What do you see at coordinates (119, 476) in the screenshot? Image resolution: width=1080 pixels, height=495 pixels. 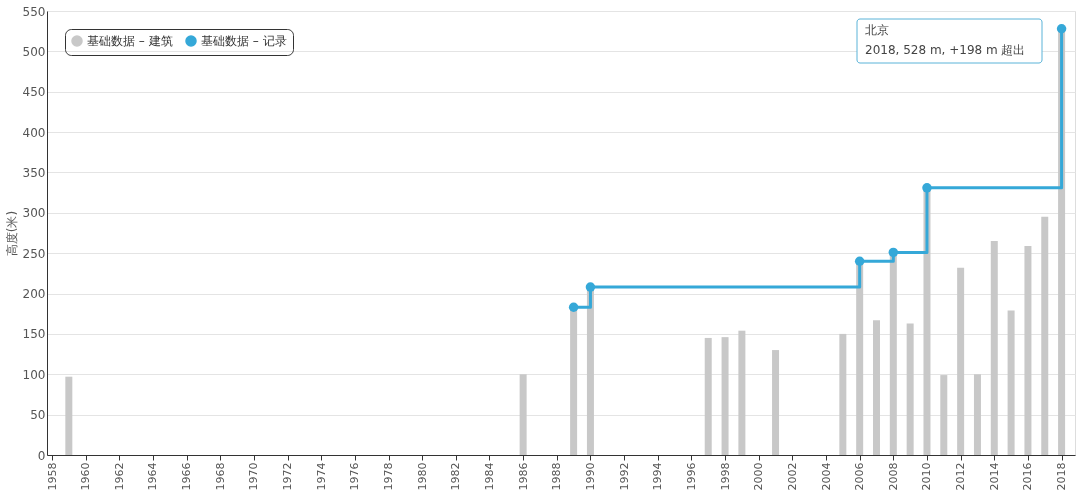 I see `x-tick-label: 1962` at bounding box center [119, 476].